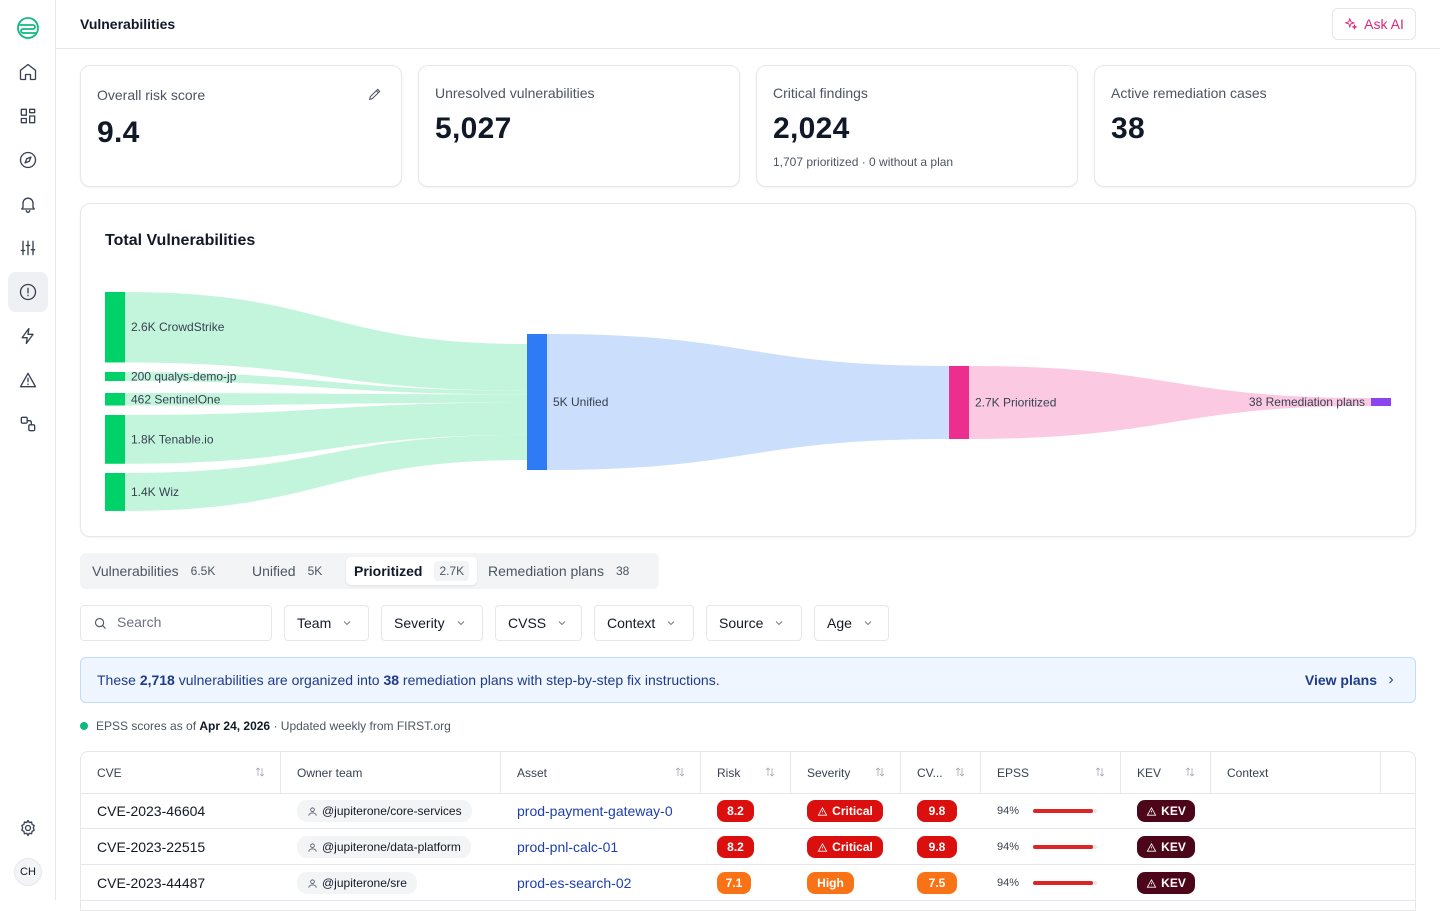  I want to click on status-dot, so click(84, 726).